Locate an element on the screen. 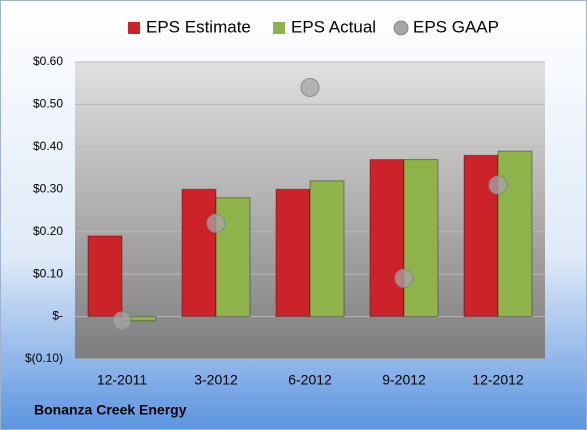  legend-label: EPS Estimate is located at coordinates (198, 26).